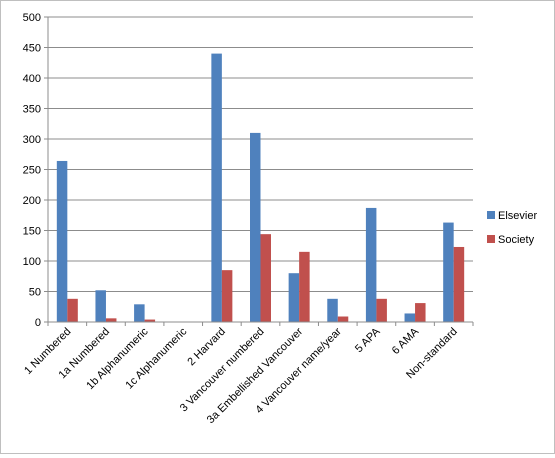  Describe the element at coordinates (32, 79) in the screenshot. I see `y-tick-label: 400` at that location.